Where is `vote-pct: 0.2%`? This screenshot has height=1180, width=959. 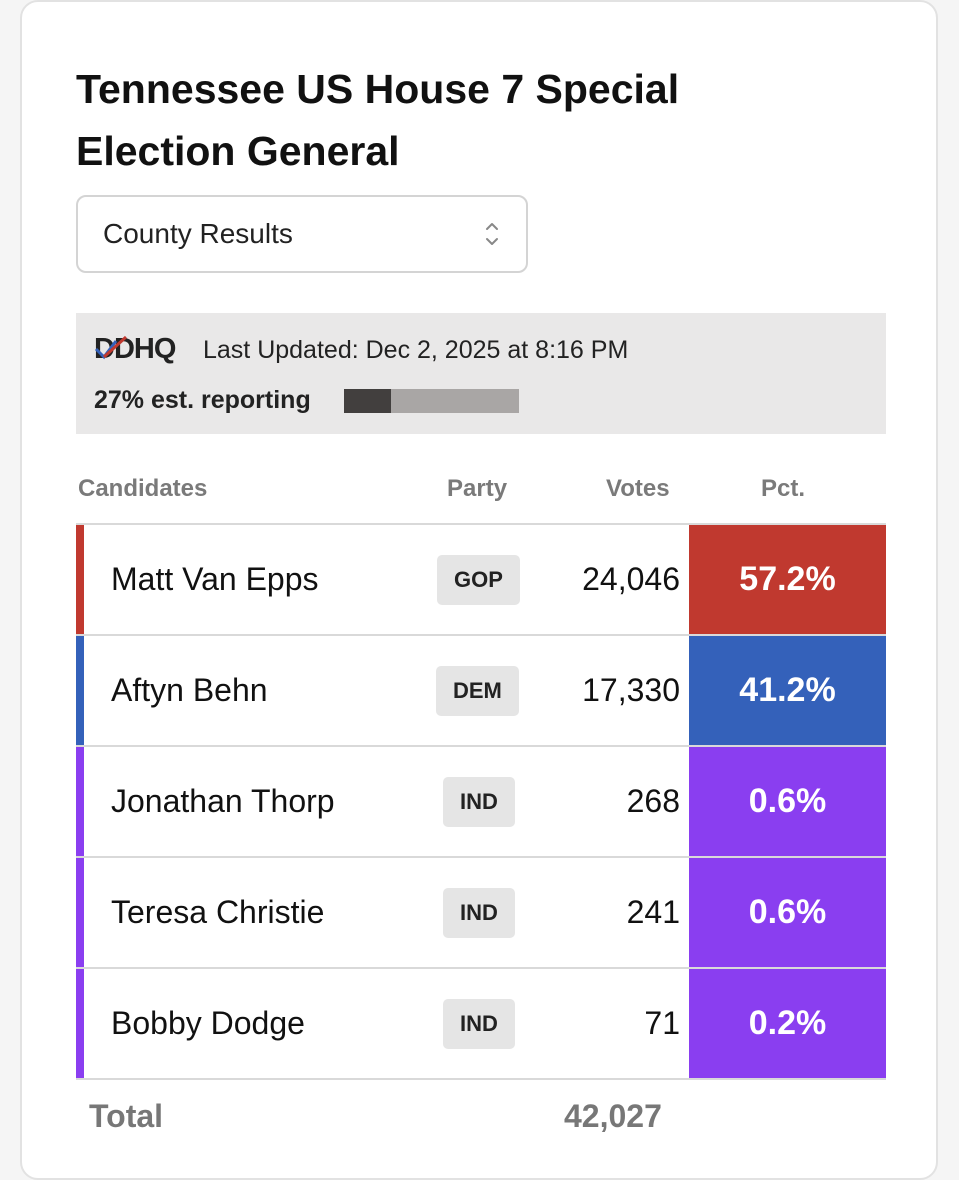
vote-pct: 0.2% is located at coordinates (787, 1023).